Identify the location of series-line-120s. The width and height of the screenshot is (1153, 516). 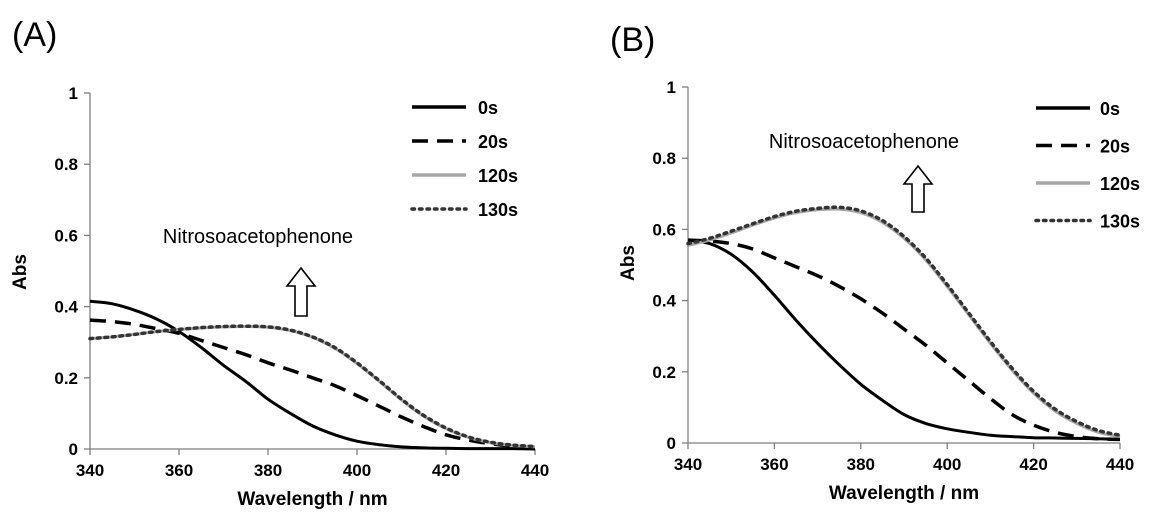
(312, 386).